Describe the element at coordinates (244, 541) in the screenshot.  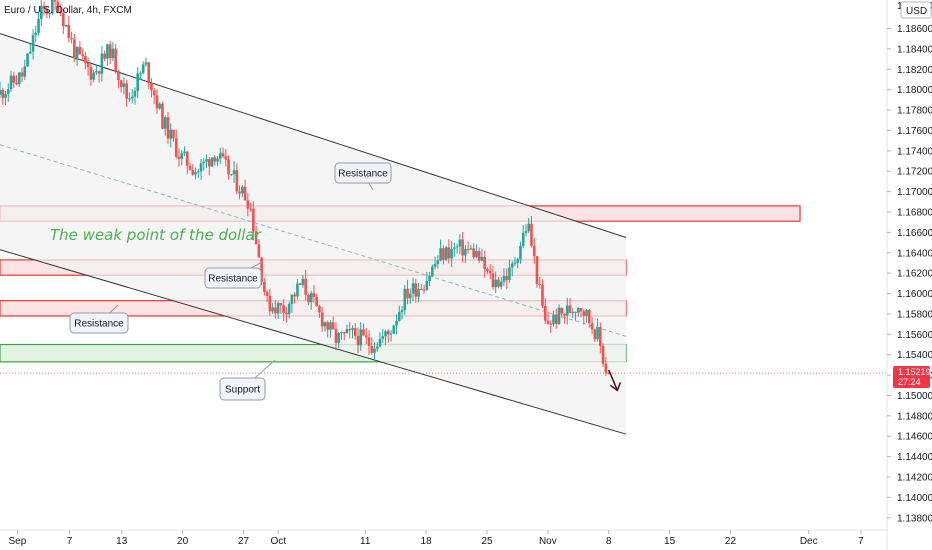
I see `x-tick-label: 27` at that location.